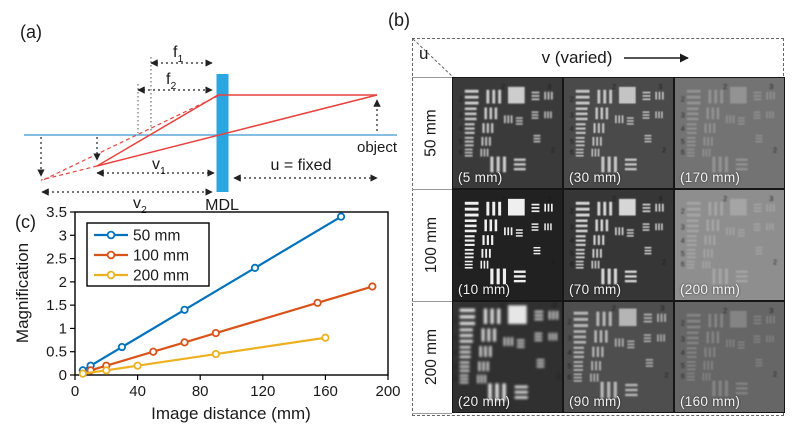  I want to click on y-tick-label: 2.5, so click(56, 259).